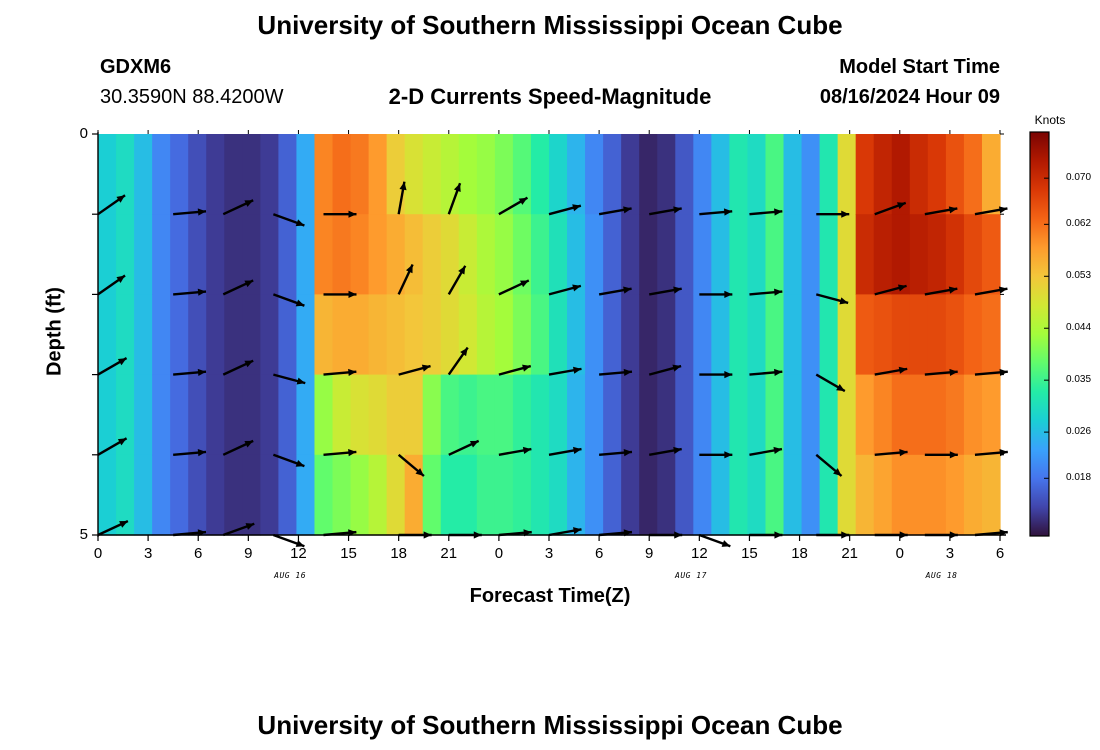 This screenshot has width=1100, height=750. I want to click on colorbar, so click(1039, 334).